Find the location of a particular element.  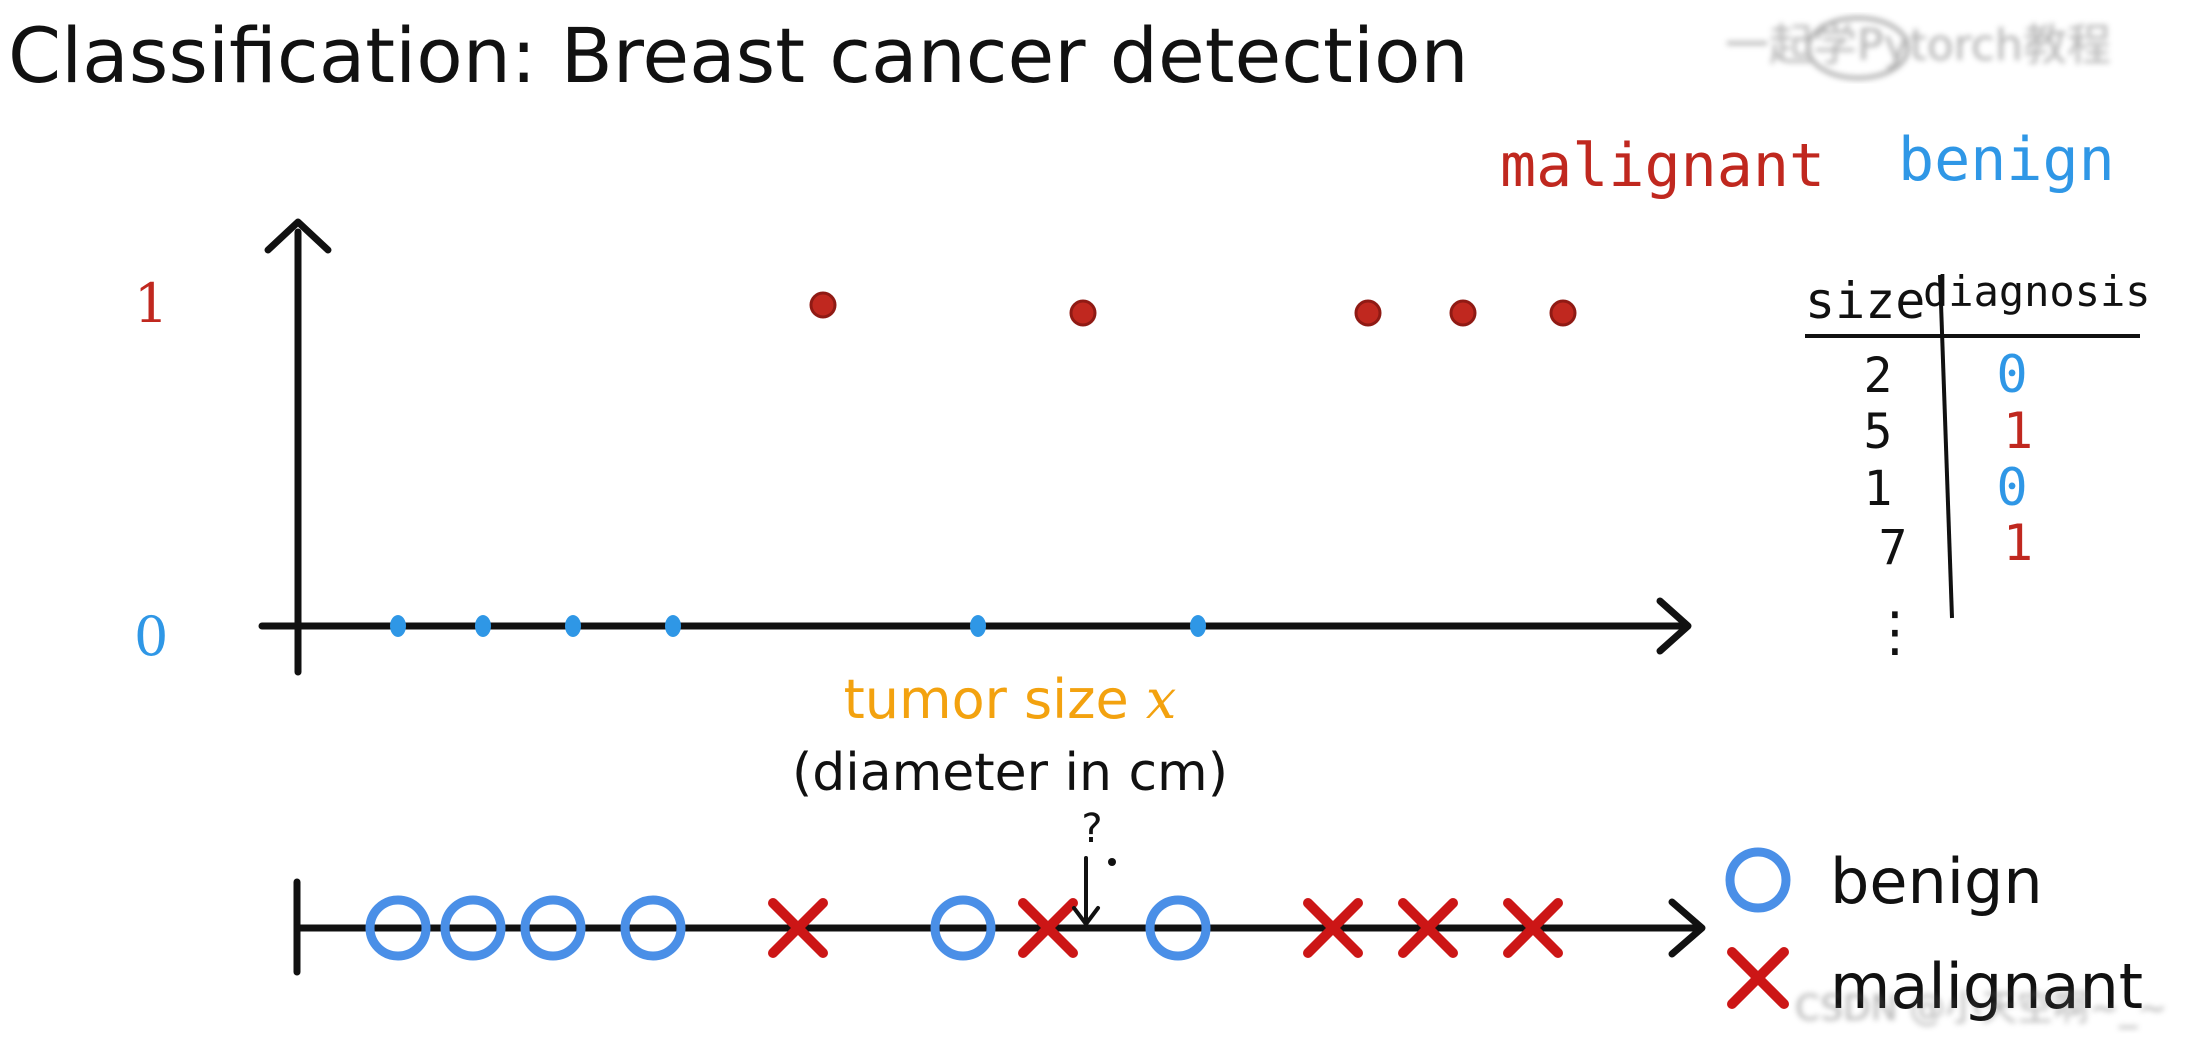

query-marker: ? is located at coordinates (1094, 866).